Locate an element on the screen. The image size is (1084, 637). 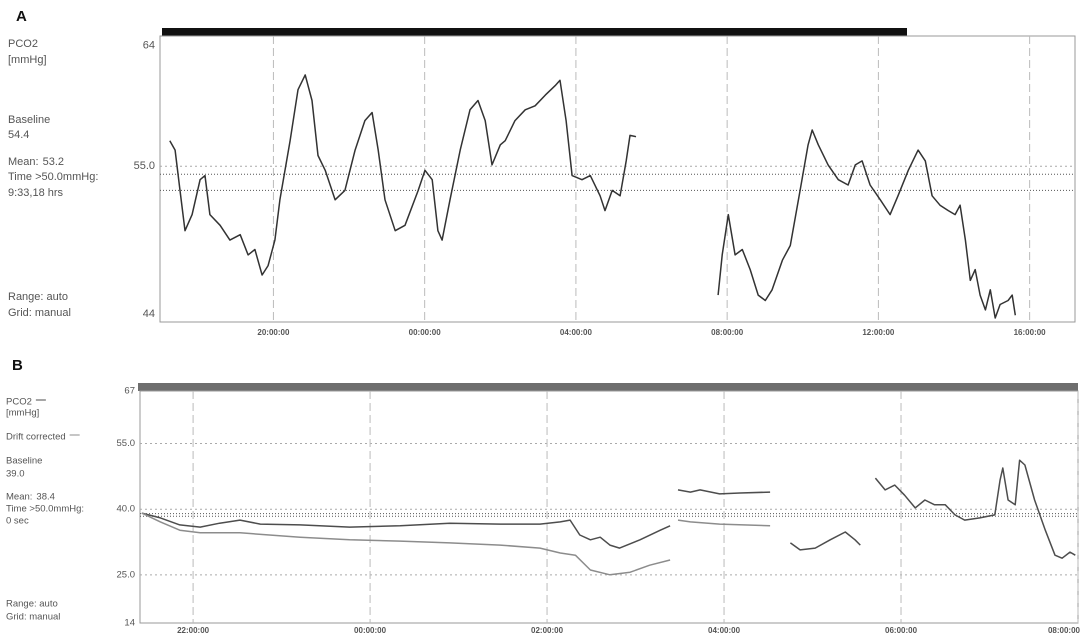
baseline-value: 39.0 is located at coordinates (15, 474).